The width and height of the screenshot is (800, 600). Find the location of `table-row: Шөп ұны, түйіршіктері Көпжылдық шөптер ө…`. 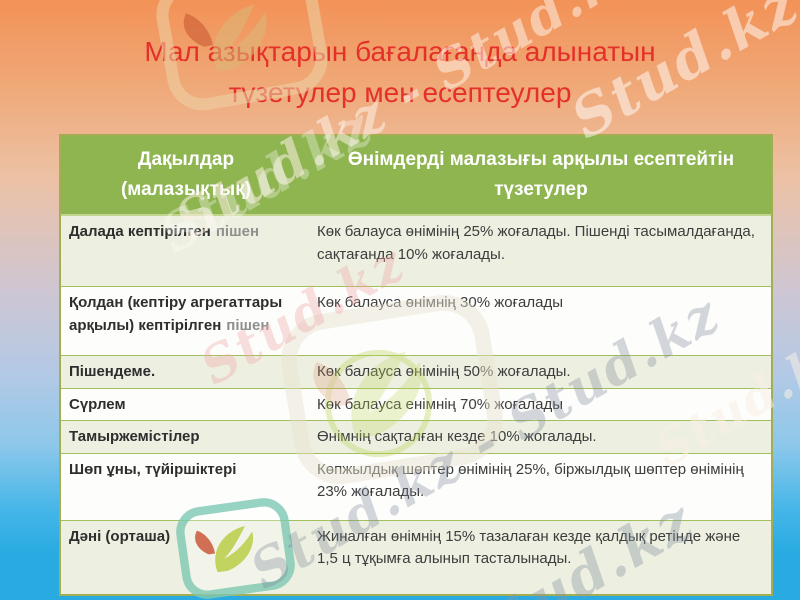

table-row: Шөп ұны, түйіршіктері Көпжылдық шөптер ө… is located at coordinates (416, 486).